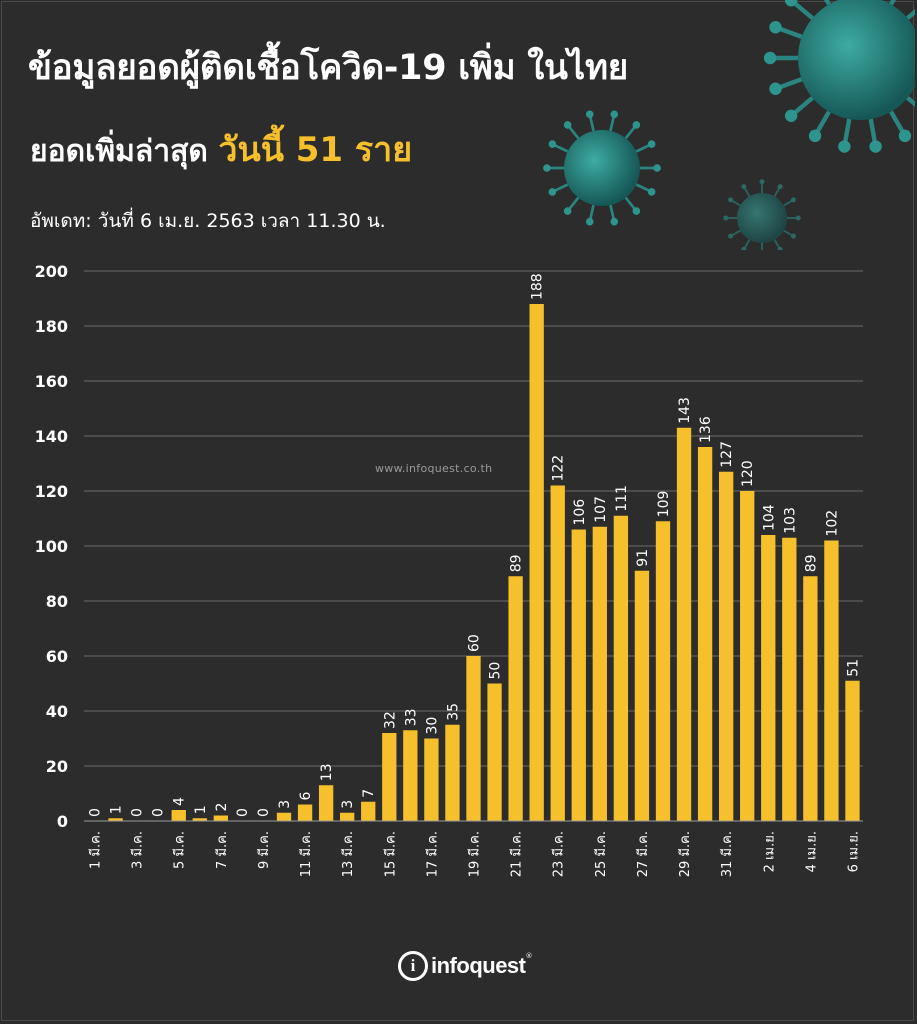 The image size is (917, 1024). Describe the element at coordinates (222, 850) in the screenshot. I see `x-tick-label: 7 มี.ค.` at that location.